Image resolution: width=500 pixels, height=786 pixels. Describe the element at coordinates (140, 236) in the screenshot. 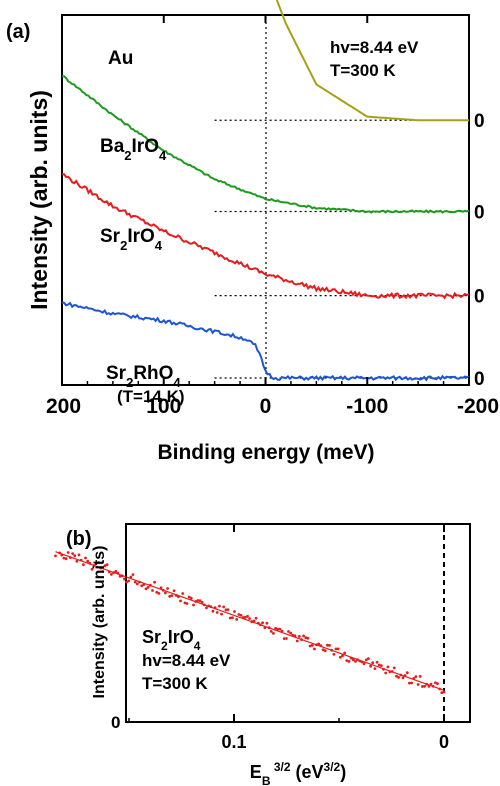

I see `text-part: IrO` at that location.